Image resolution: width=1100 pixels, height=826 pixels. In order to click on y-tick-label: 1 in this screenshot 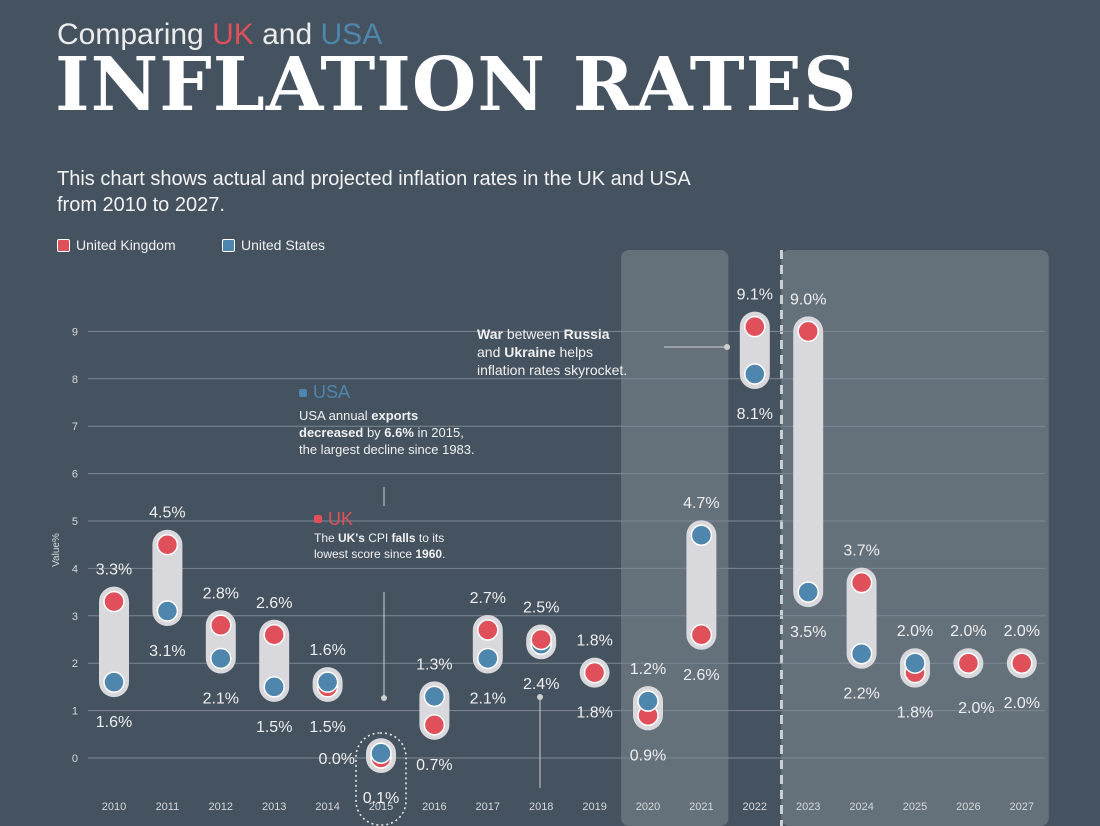, I will do `click(75, 712)`.